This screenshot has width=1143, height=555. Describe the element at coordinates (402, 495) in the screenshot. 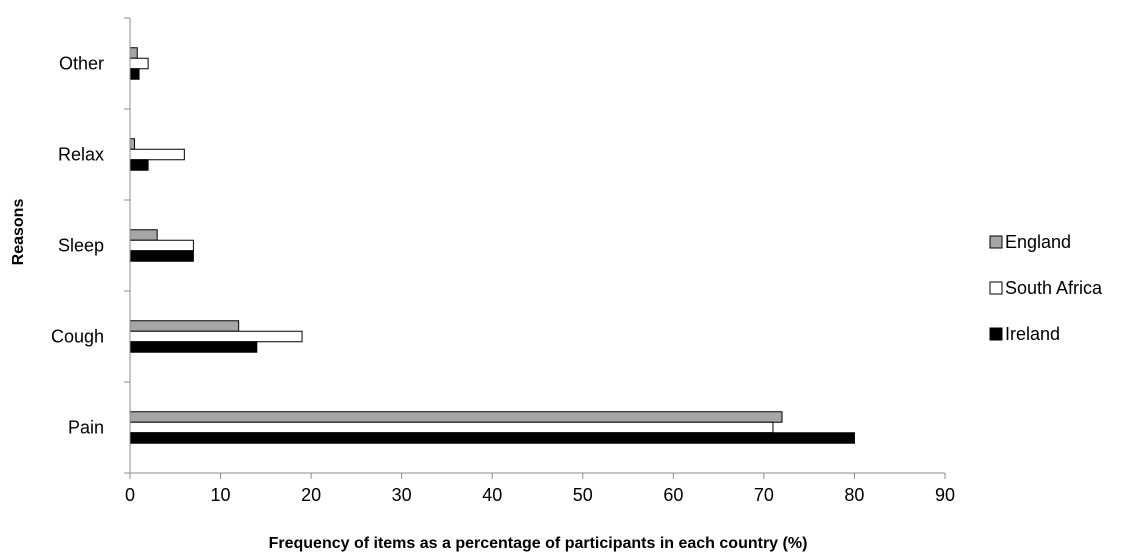

I see `x-tick-label: 30` at that location.